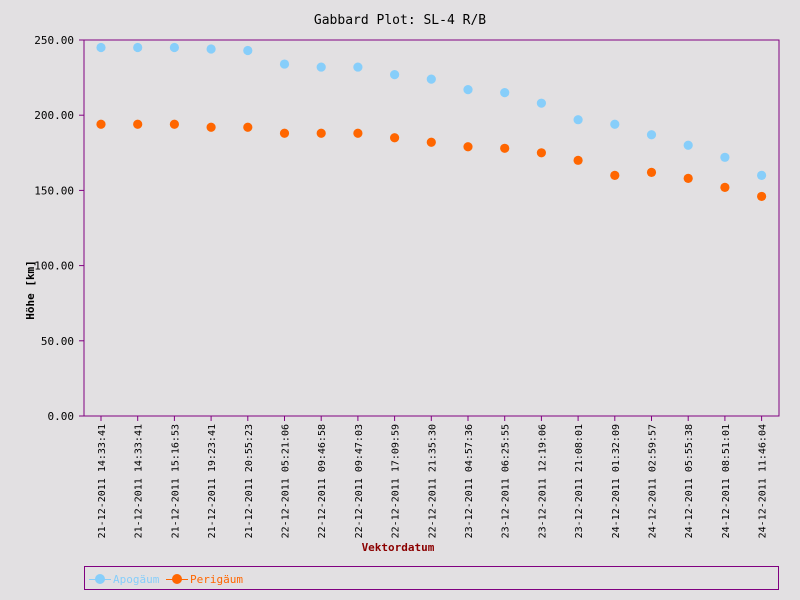 The width and height of the screenshot is (800, 600). I want to click on x-tick-label: 22-12-2011 21:35:30, so click(432, 481).